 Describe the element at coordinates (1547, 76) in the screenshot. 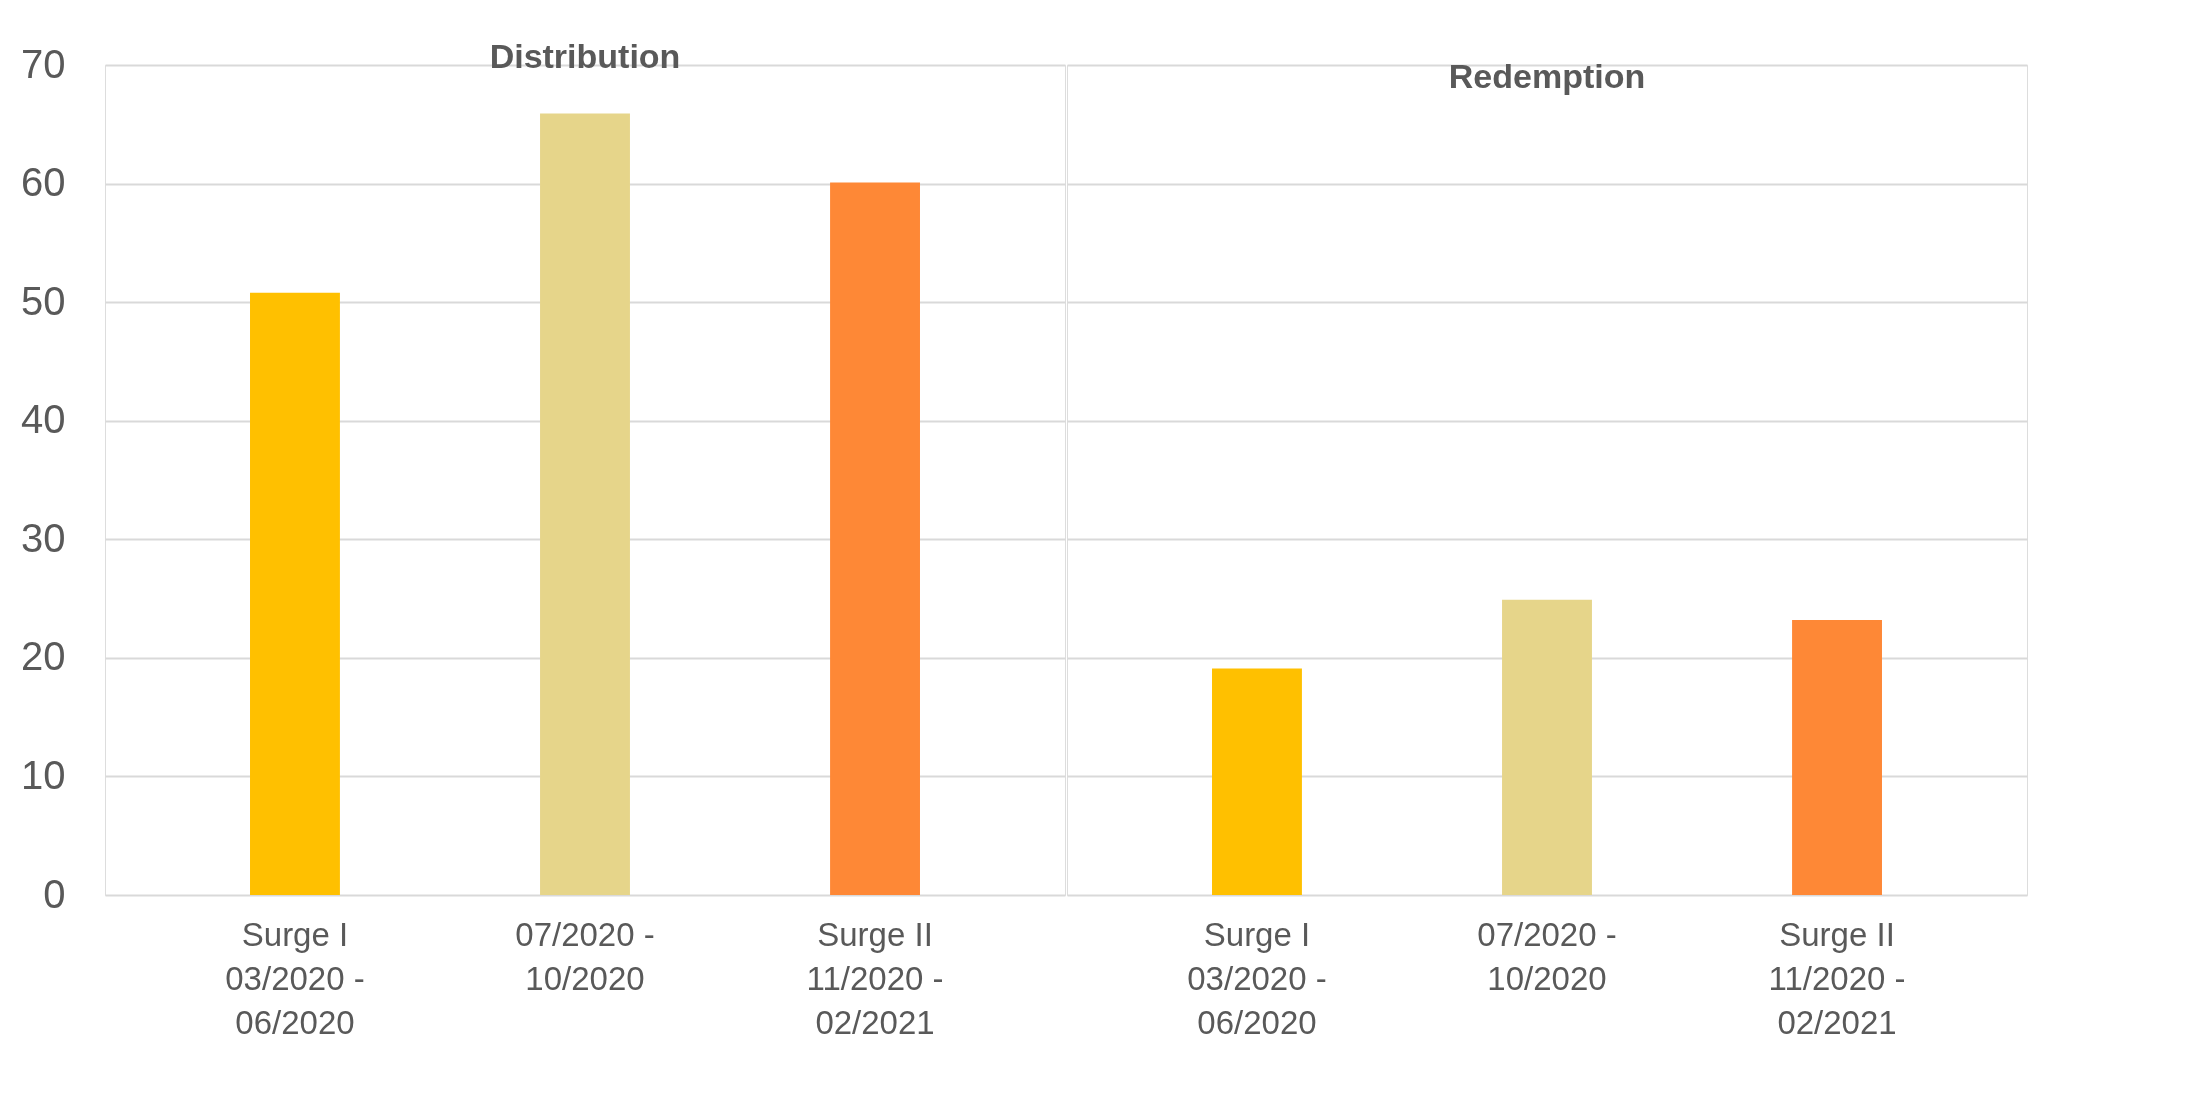

I see `chart-title: Redemption` at that location.